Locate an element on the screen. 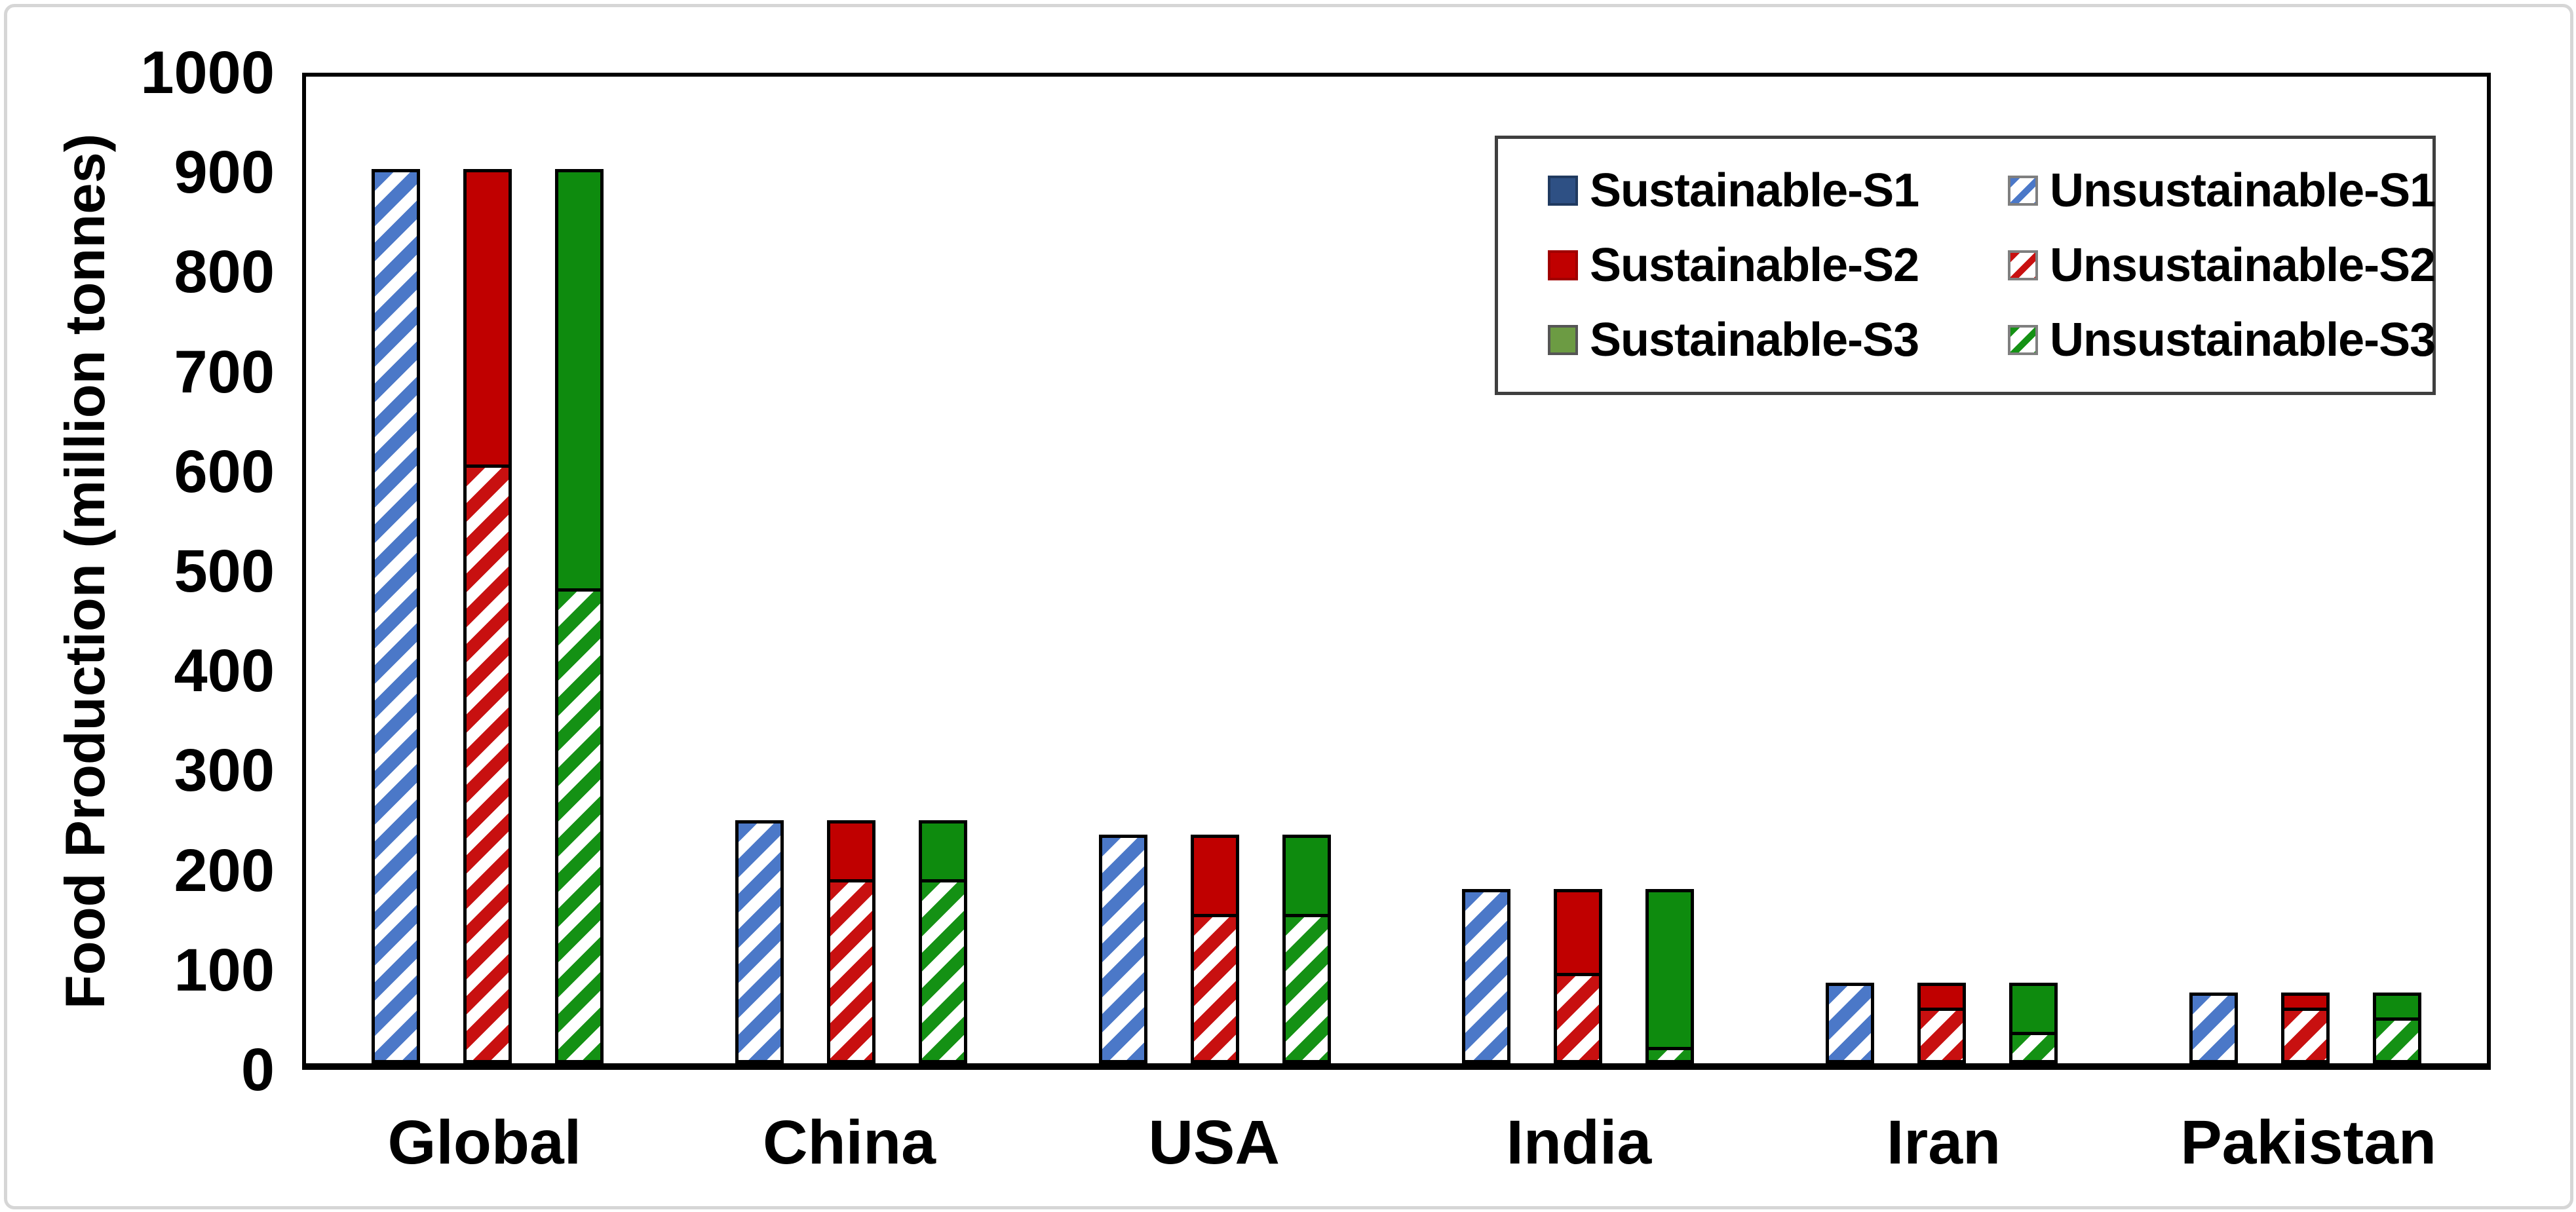 The width and height of the screenshot is (2576, 1212). x-category-label-usa: USA is located at coordinates (1214, 1142).